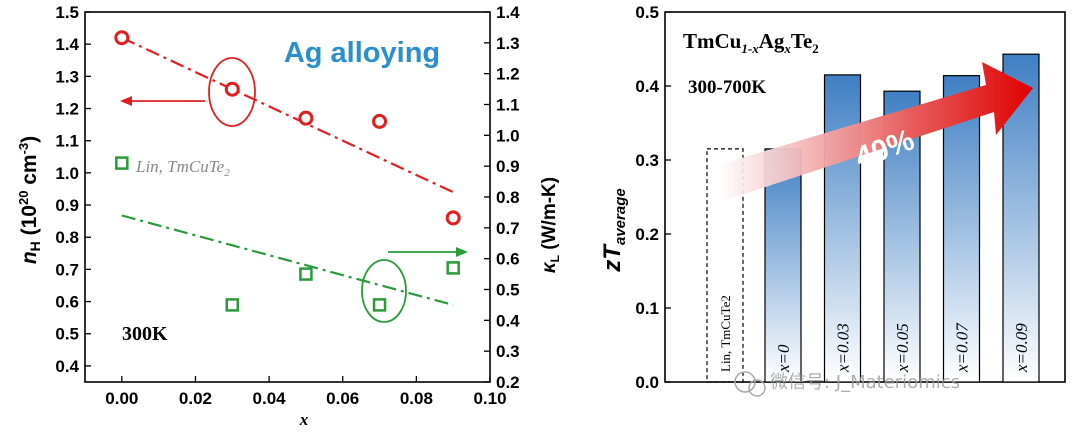 This screenshot has height=432, width=1080. What do you see at coordinates (508, 43) in the screenshot?
I see `y-right-tick-label: 1.3` at bounding box center [508, 43].